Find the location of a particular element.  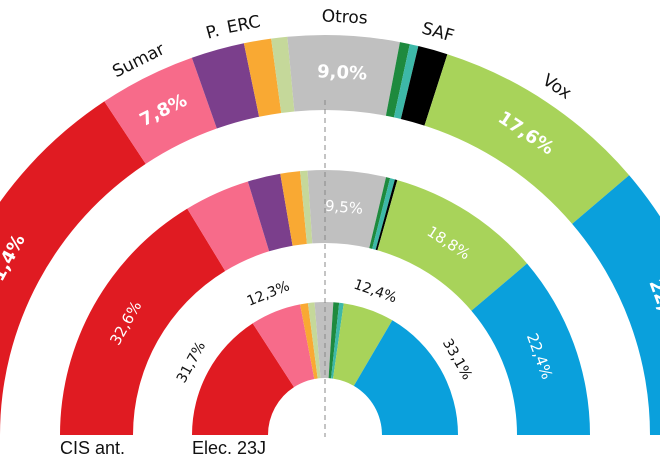

category-label-9: Vox is located at coordinates (557, 86).